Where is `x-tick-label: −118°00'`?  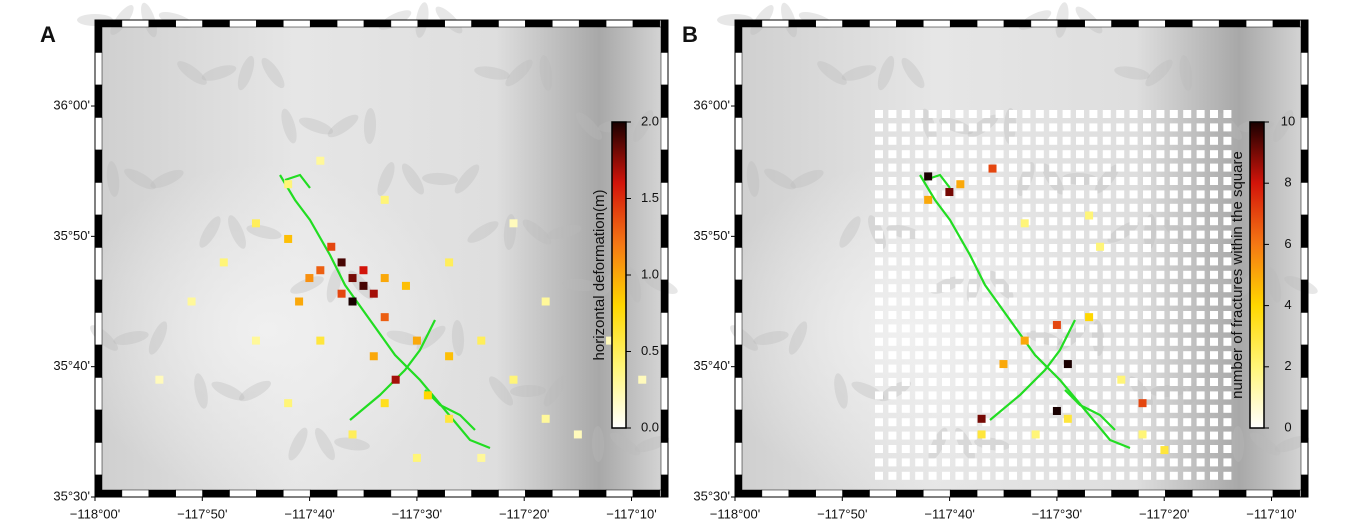 x-tick-label: −118°00' is located at coordinates (95, 513).